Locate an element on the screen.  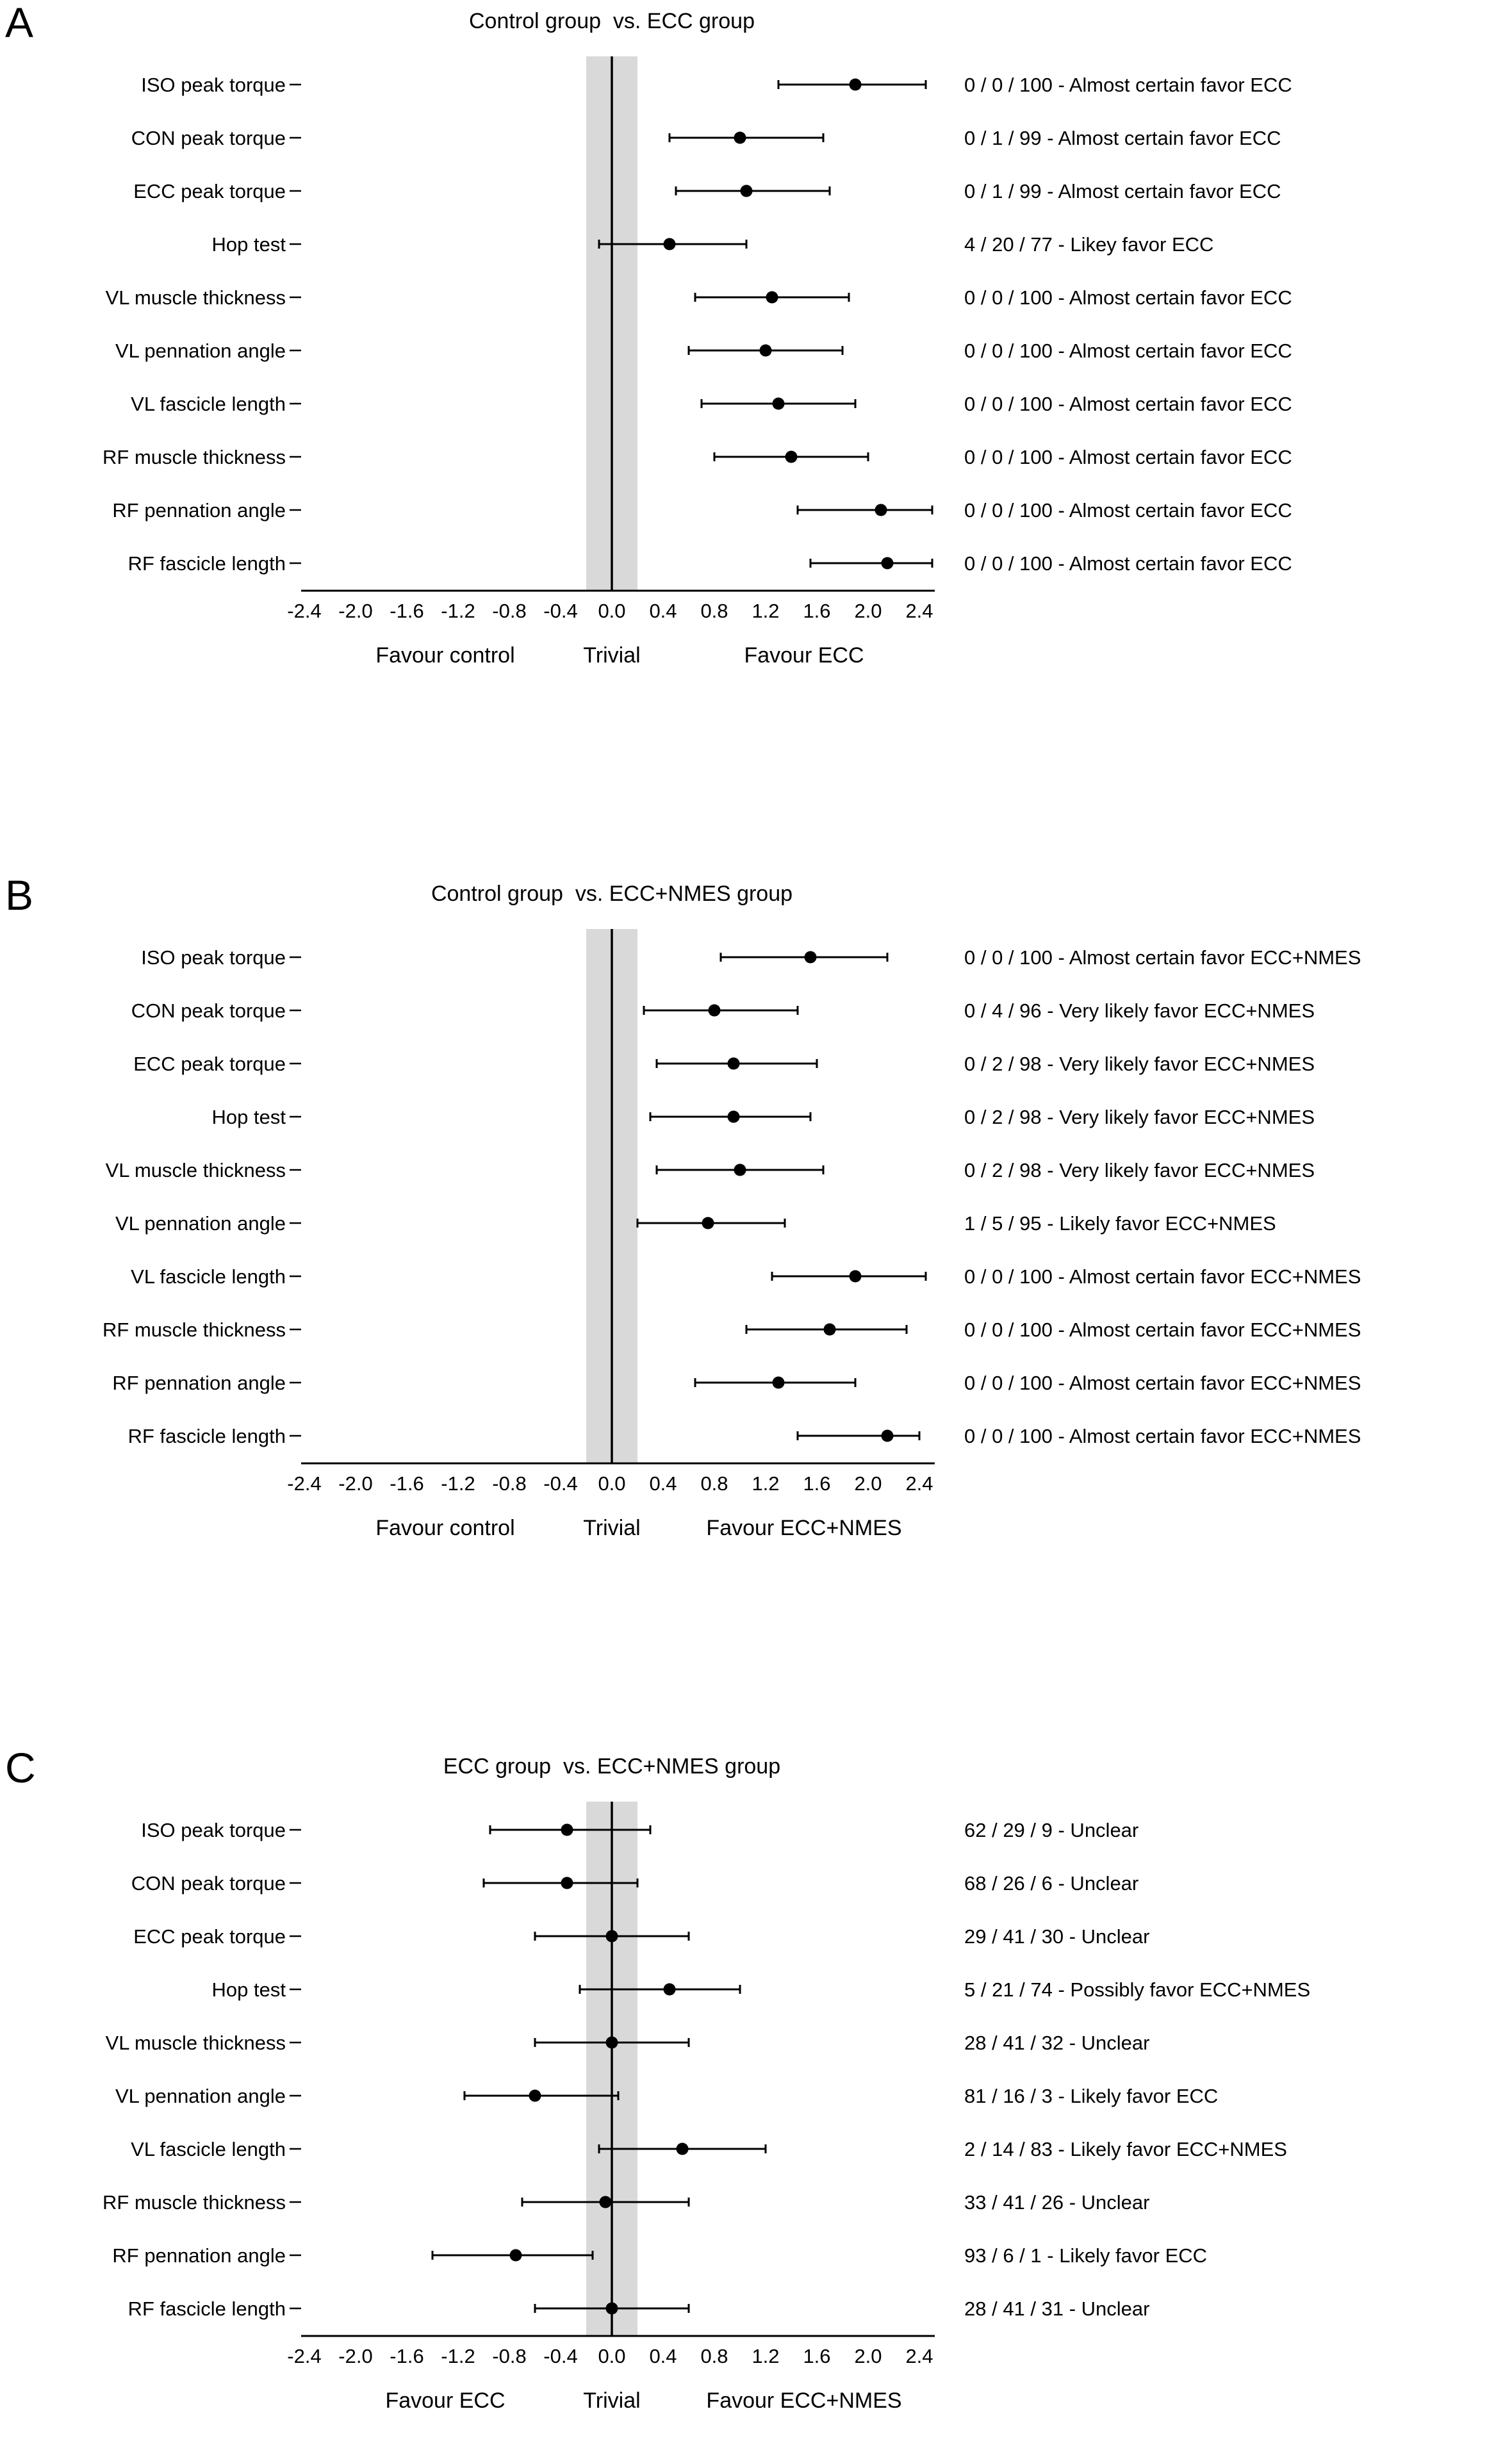
x-tick-label: -1.2 is located at coordinates (458, 611).